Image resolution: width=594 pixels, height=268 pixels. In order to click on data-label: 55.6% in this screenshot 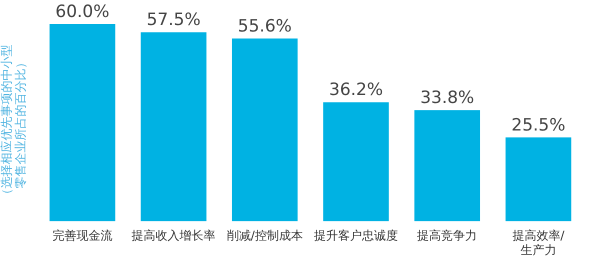, I will do `click(265, 26)`.